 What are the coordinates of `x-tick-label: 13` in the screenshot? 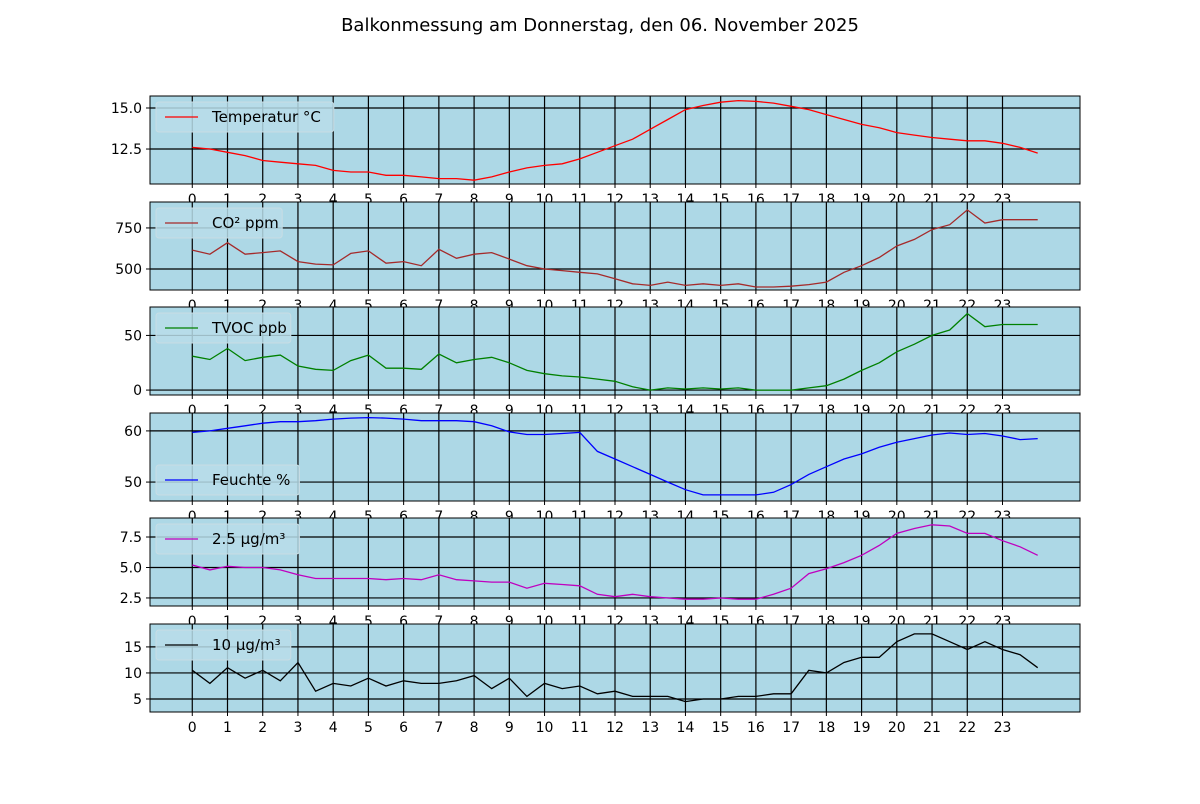 It's located at (650, 728).